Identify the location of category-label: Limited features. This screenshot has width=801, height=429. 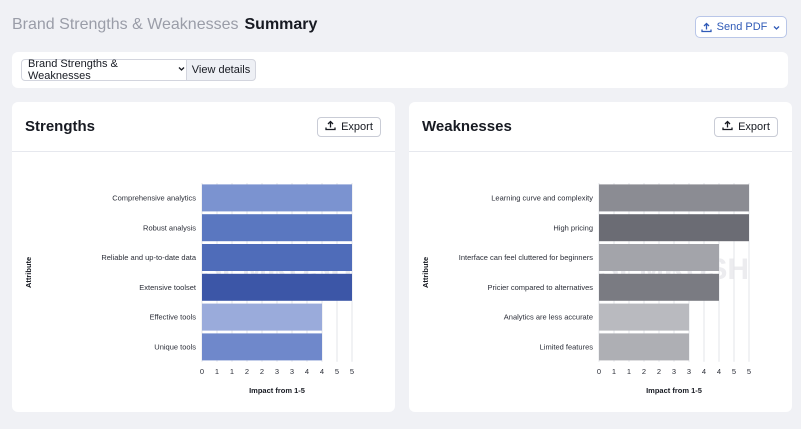
(567, 347).